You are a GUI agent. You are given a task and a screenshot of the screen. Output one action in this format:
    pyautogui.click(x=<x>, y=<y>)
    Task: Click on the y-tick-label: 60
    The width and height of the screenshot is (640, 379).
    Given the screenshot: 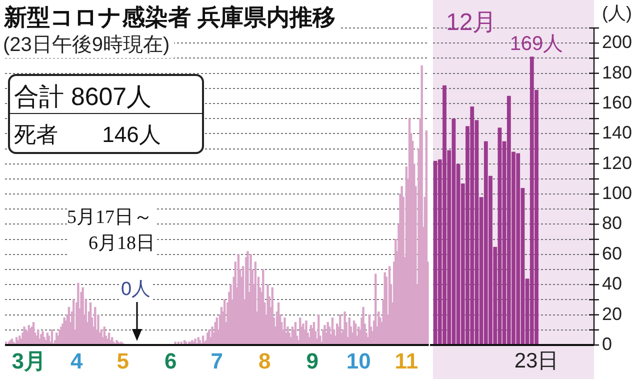 What is the action you would take?
    pyautogui.click(x=612, y=253)
    